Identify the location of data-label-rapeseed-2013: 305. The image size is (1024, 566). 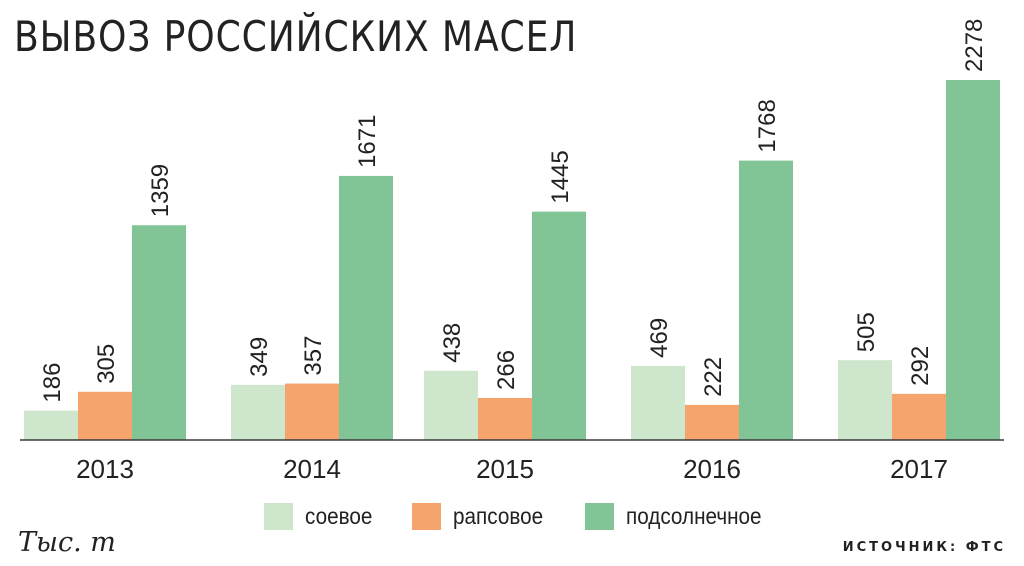
(106, 364).